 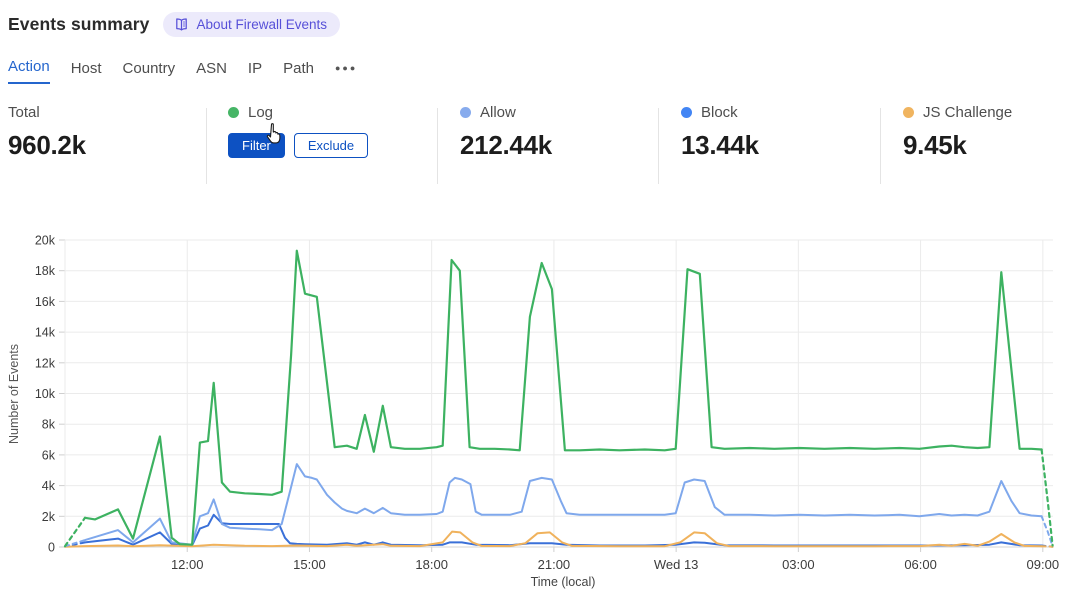 I want to click on book-icon, so click(x=182, y=24).